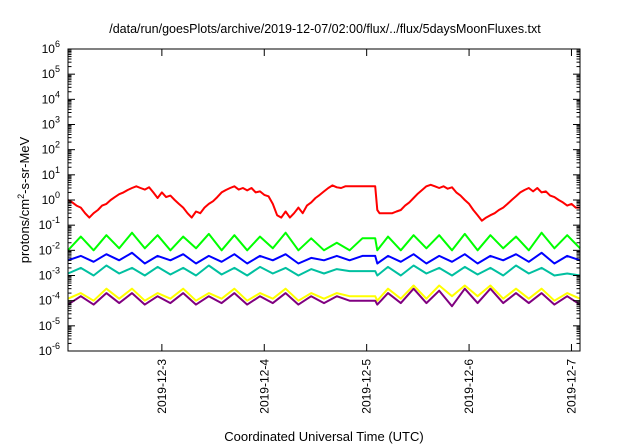 This screenshot has height=448, width=640. I want to click on y-tick-label-exp: 4, so click(57, 94).